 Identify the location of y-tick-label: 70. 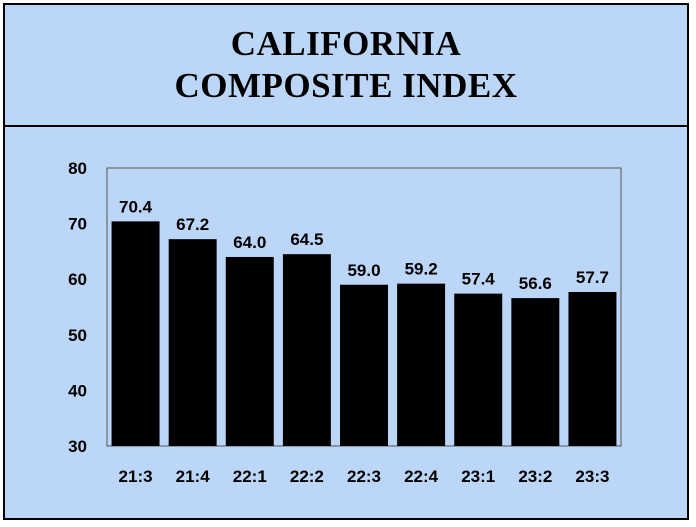
(77, 224).